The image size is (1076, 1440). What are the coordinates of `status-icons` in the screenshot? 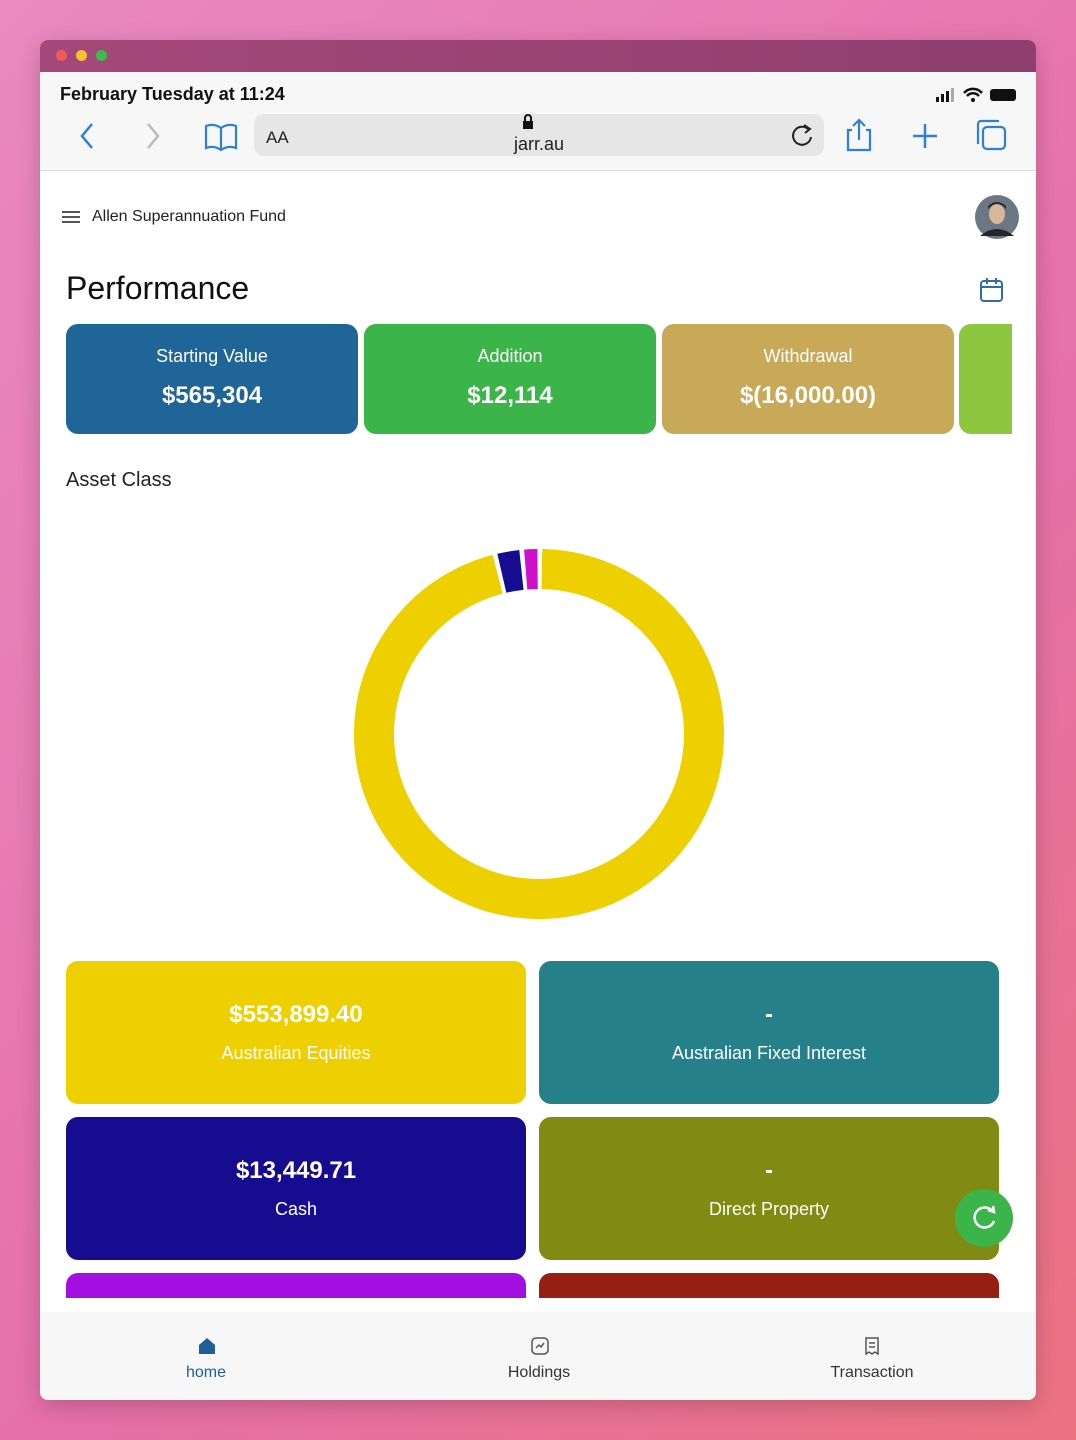 It's located at (976, 94).